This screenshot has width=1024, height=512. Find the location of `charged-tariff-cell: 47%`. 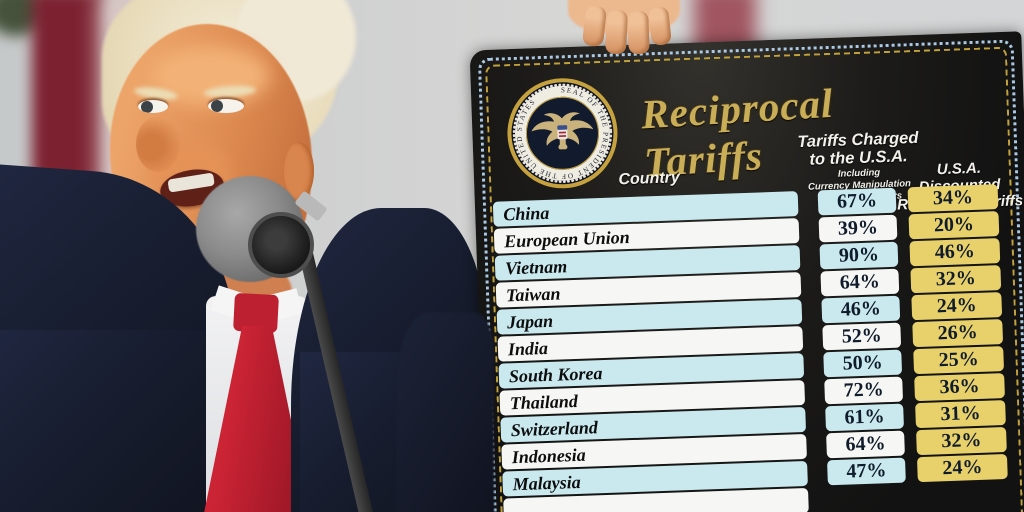

charged-tariff-cell: 47% is located at coordinates (866, 471).